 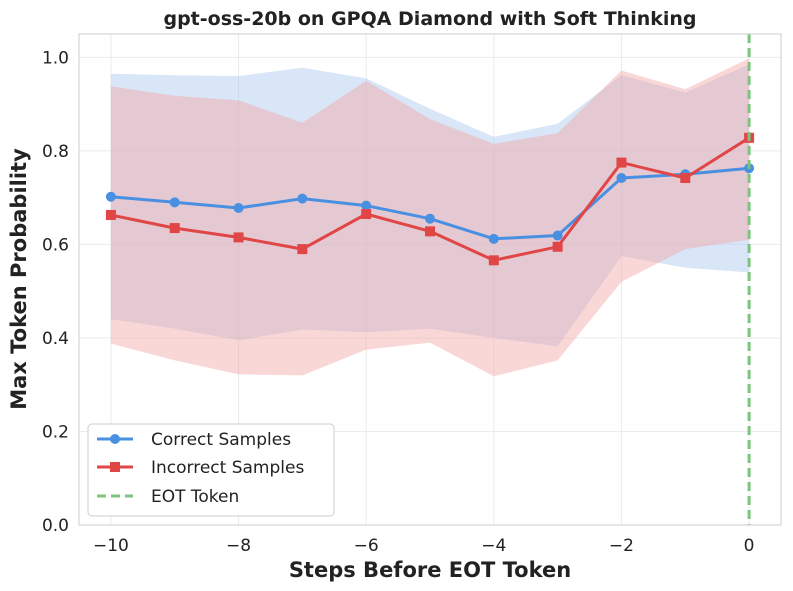 What do you see at coordinates (55, 152) in the screenshot?
I see `y-tick-label: 0.8` at bounding box center [55, 152].